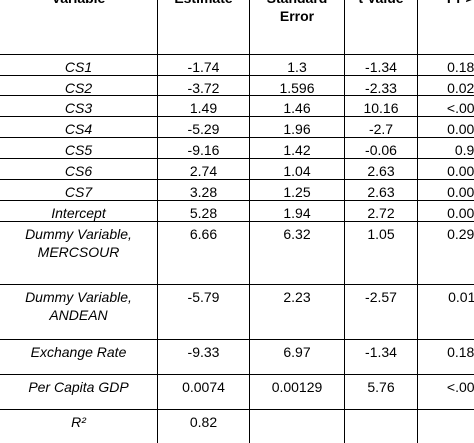 Image resolution: width=474 pixels, height=443 pixels. I want to click on value-cell: 1.05, so click(381, 253).